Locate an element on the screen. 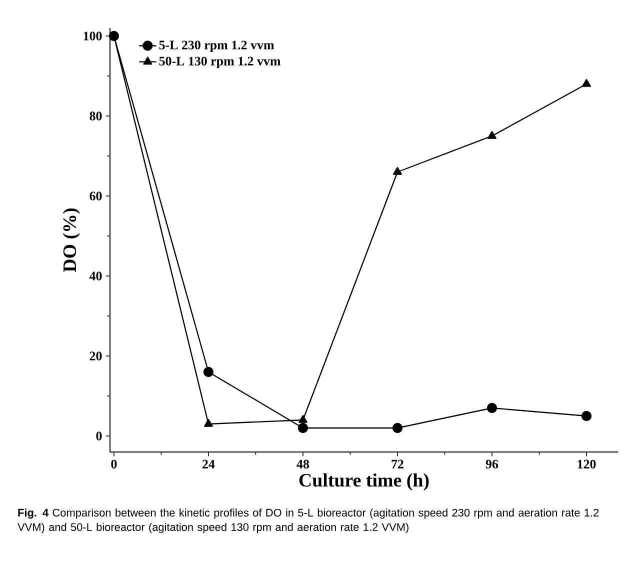 This screenshot has width=624, height=567. x-tick-label: 48 is located at coordinates (303, 464).